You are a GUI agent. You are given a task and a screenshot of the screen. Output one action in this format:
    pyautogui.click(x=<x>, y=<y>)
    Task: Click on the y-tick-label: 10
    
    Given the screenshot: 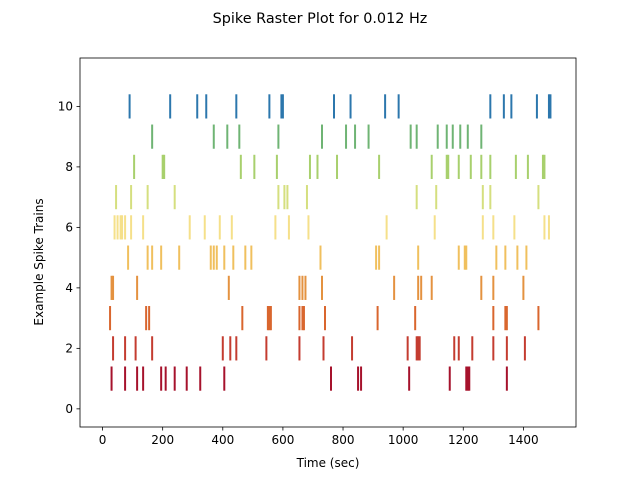 What is the action you would take?
    pyautogui.click(x=65, y=106)
    